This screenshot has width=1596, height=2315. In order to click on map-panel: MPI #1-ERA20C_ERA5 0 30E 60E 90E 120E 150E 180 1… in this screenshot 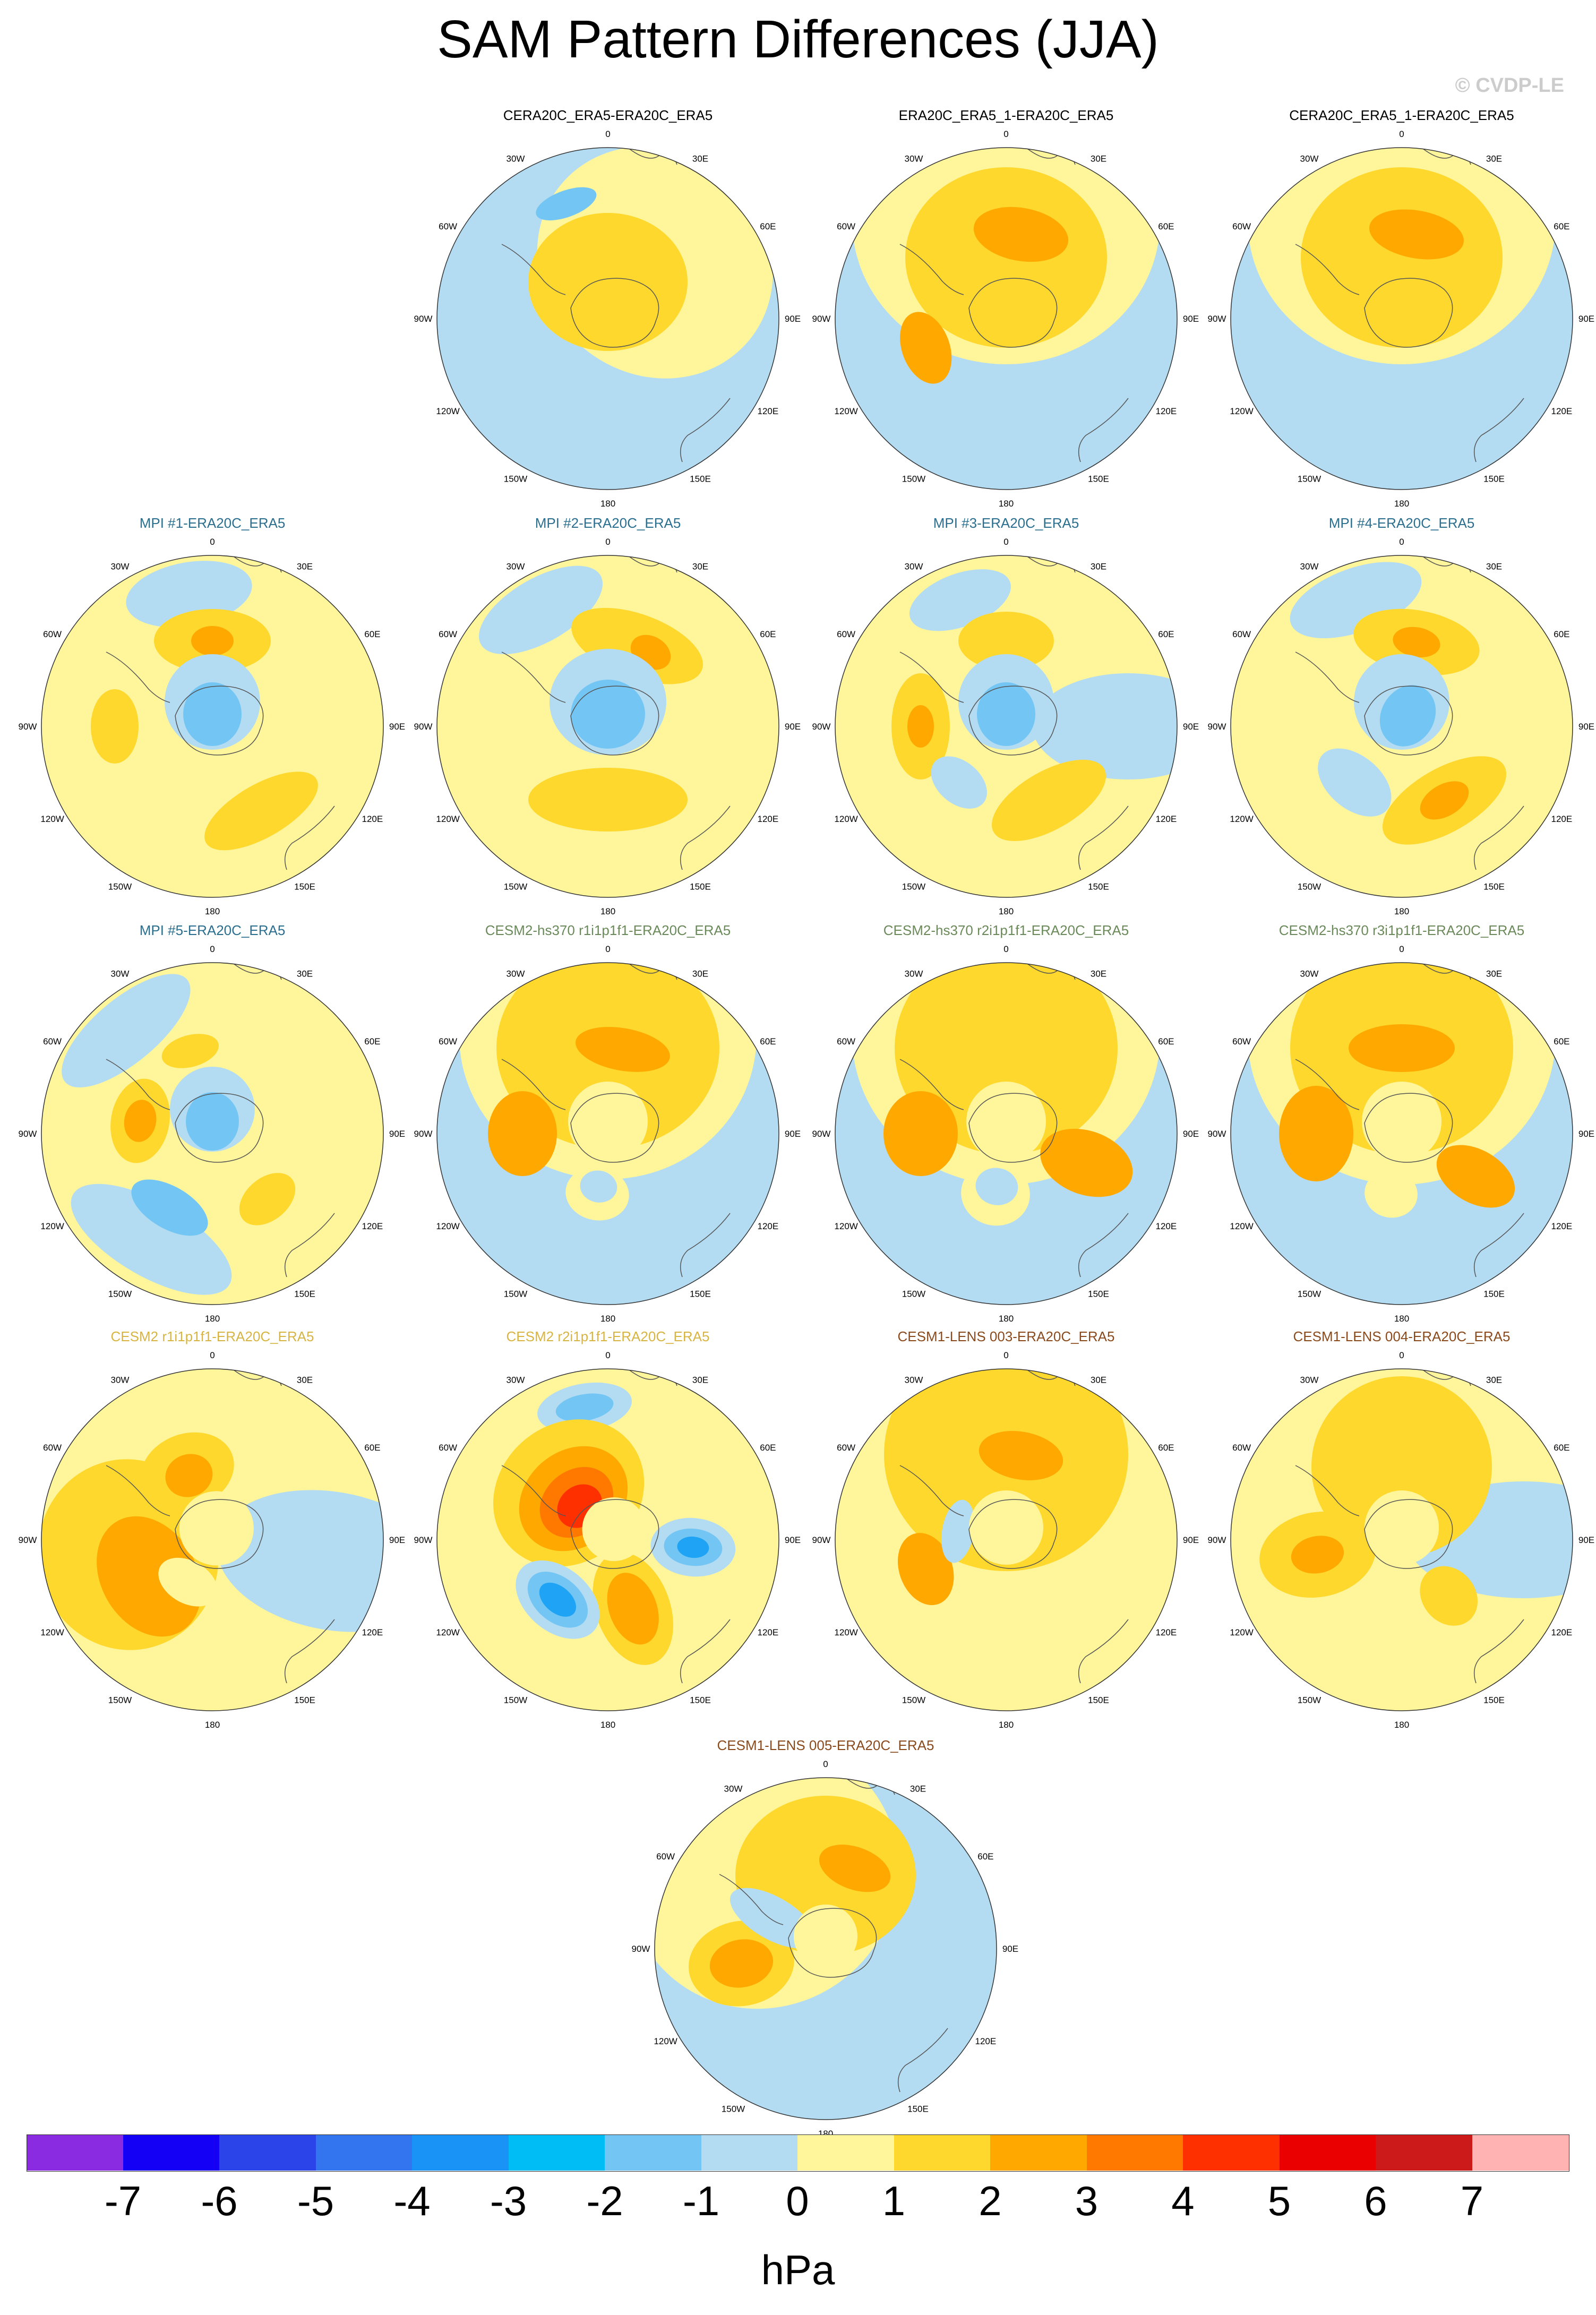, I will do `click(206, 716)`.